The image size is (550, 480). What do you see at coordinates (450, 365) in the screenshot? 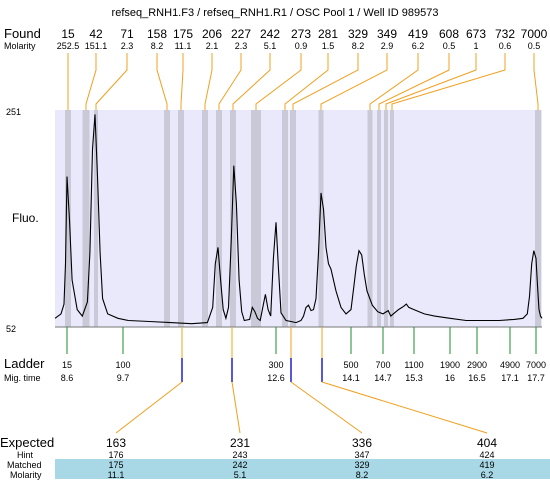
I see `ladder-size: 1900` at bounding box center [450, 365].